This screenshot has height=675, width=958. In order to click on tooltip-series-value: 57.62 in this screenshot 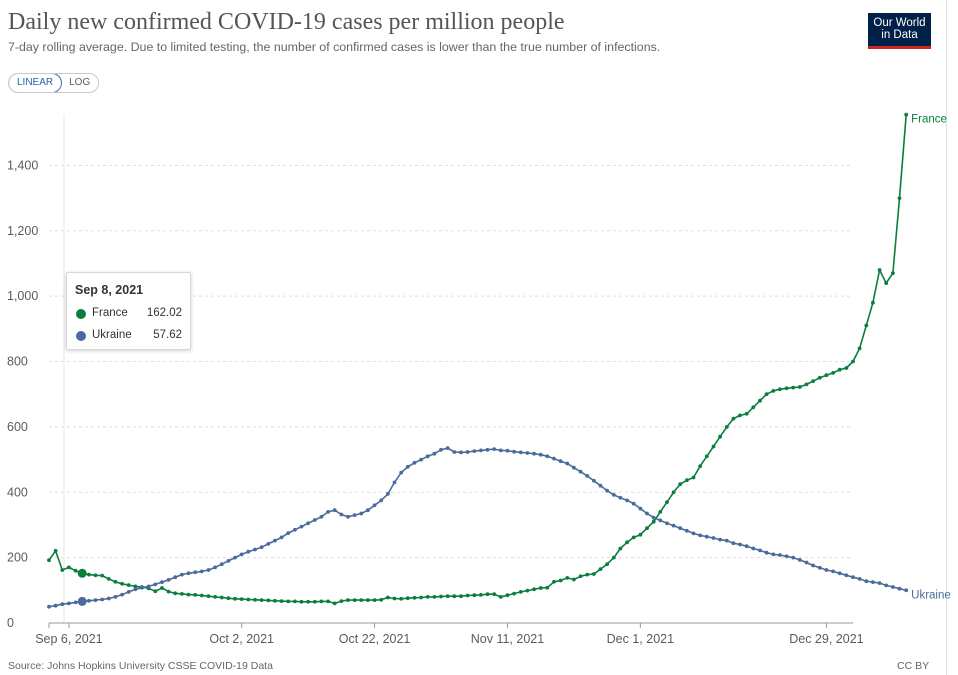, I will do `click(167, 335)`.